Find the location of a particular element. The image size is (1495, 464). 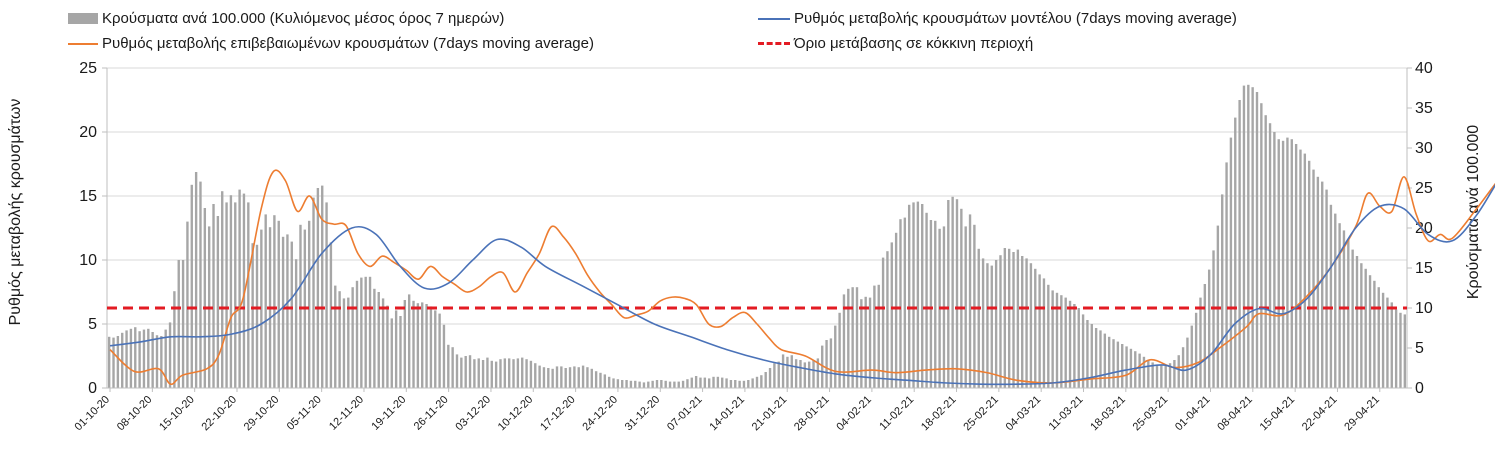

right-tick-label: 5 is located at coordinates (1419, 348).